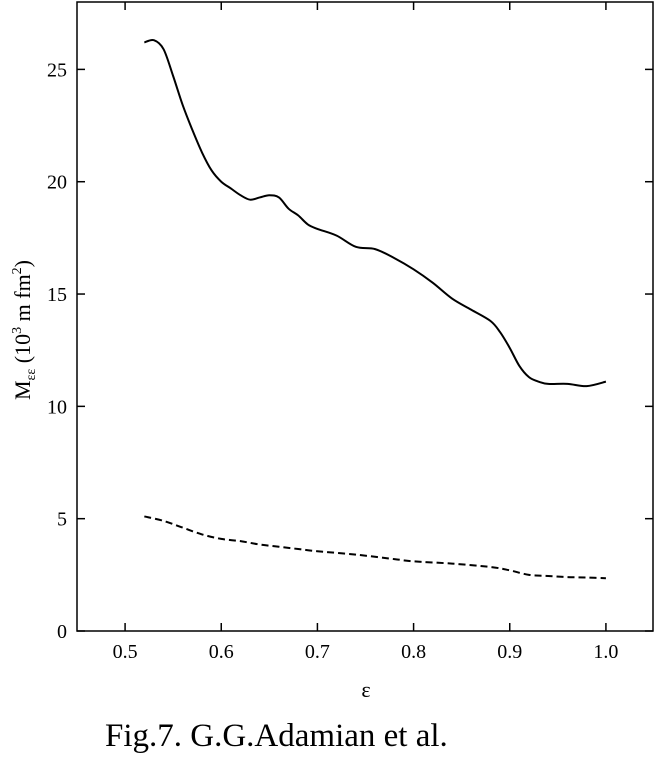  Describe the element at coordinates (31, 375) in the screenshot. I see `y-axis-title-subscript: εε` at that location.